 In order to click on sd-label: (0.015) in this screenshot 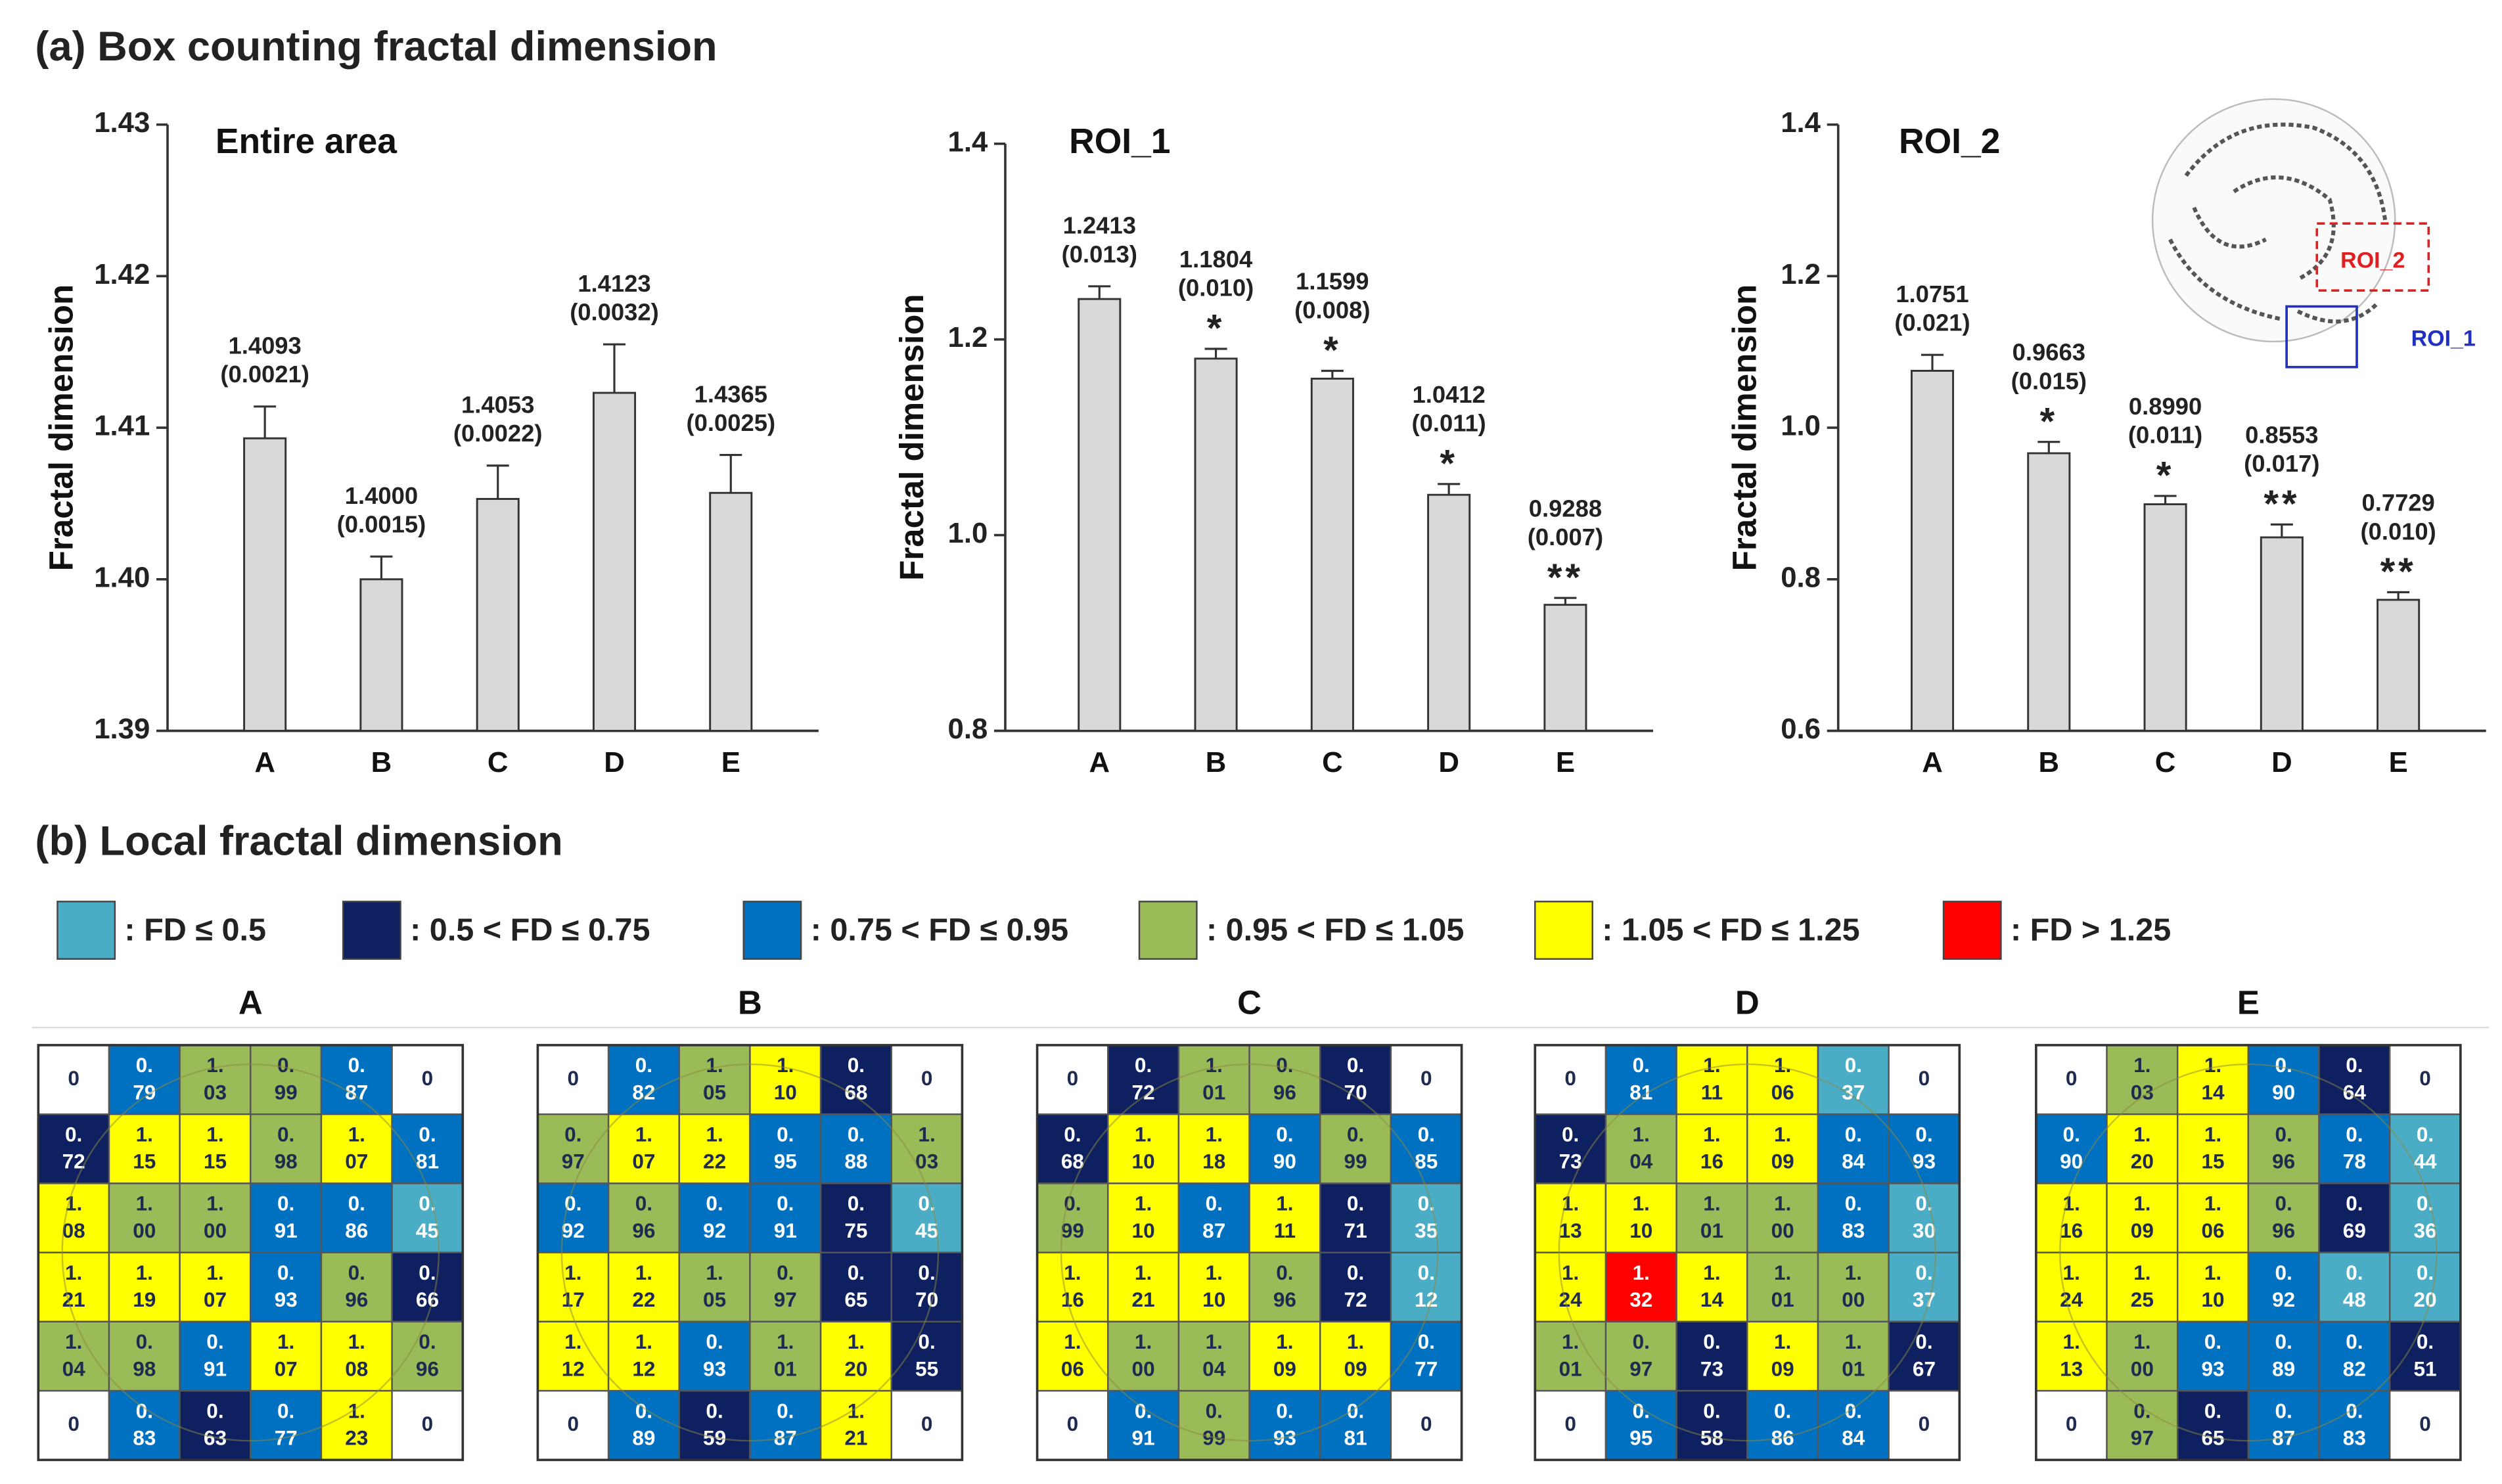, I will do `click(2049, 380)`.